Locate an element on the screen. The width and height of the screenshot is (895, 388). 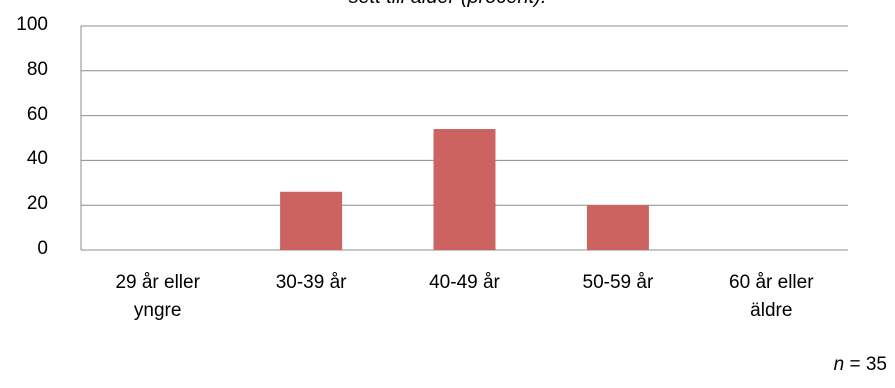
sample-size-label: n is located at coordinates (839, 364).